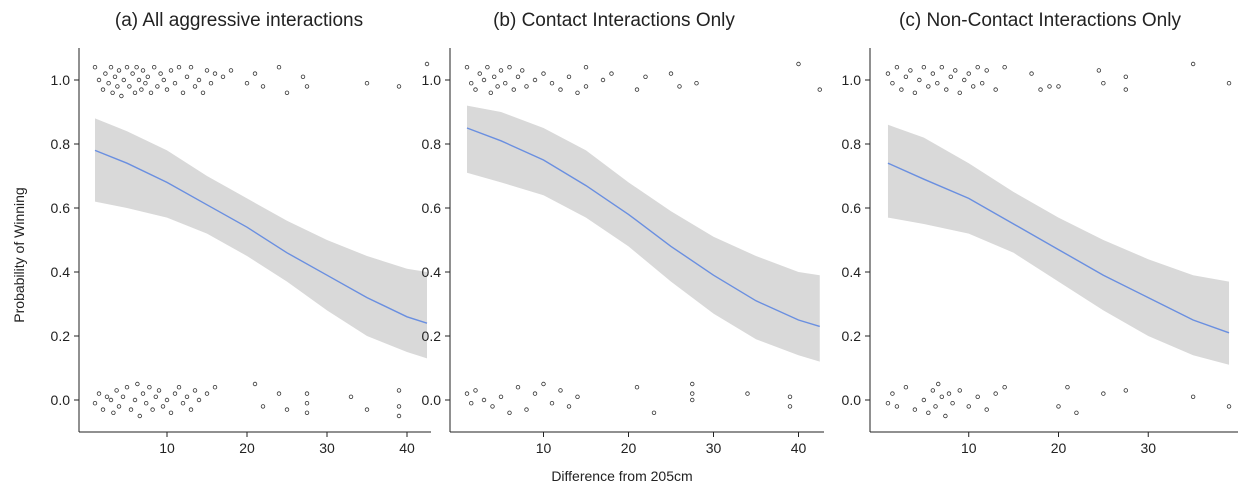 The image size is (1238, 486). Describe the element at coordinates (432, 208) in the screenshot. I see `y-tick-label: 0.6` at that location.